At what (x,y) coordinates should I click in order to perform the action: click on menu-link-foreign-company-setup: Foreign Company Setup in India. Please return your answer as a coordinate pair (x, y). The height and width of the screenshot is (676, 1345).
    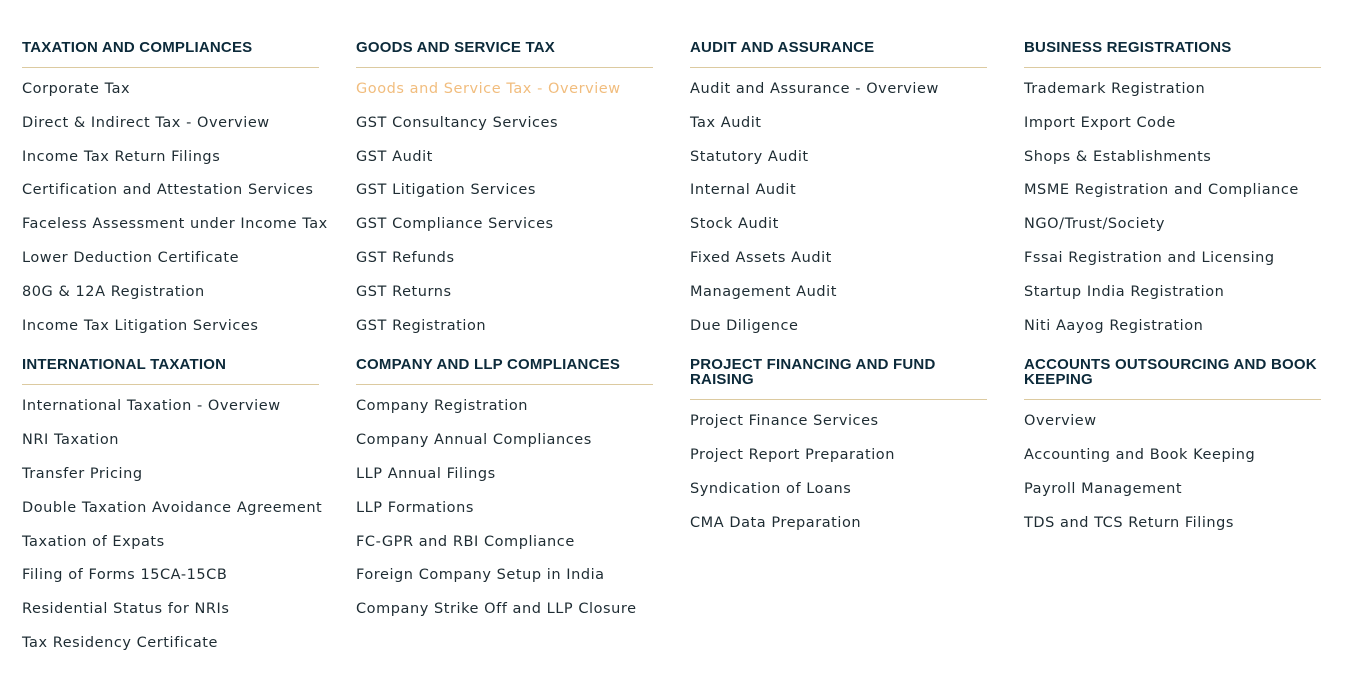
    Looking at the image, I should click on (480, 575).